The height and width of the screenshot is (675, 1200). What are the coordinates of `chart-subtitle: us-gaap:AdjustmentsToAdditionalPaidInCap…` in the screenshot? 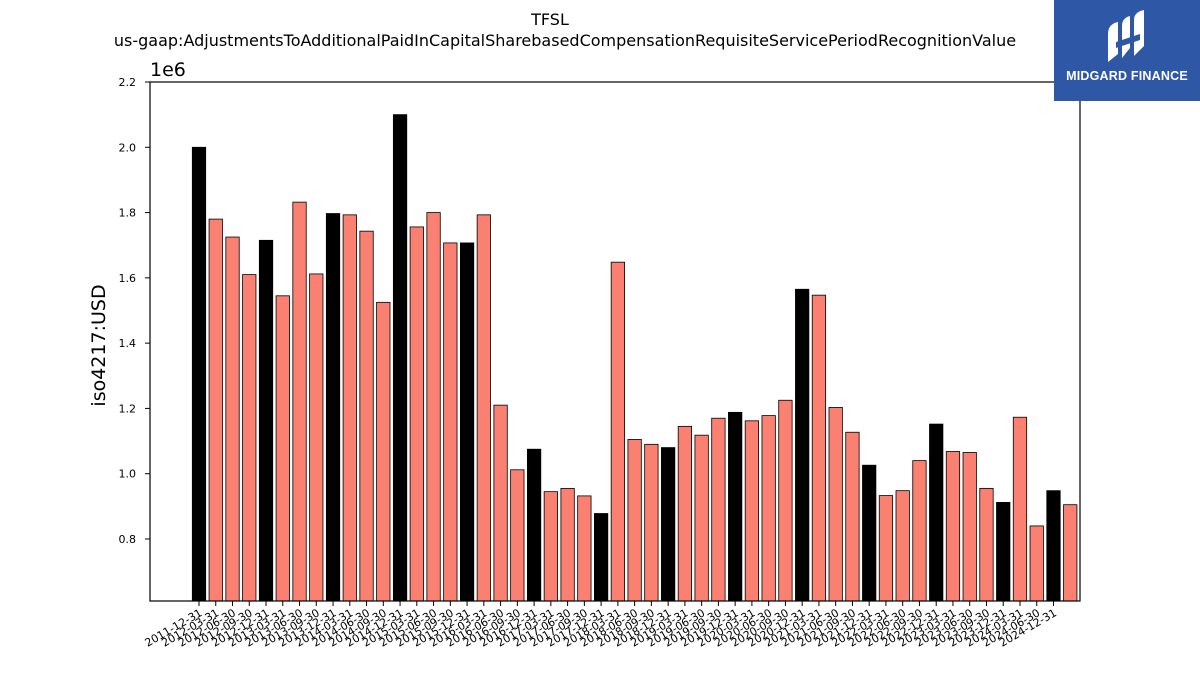 It's located at (565, 40).